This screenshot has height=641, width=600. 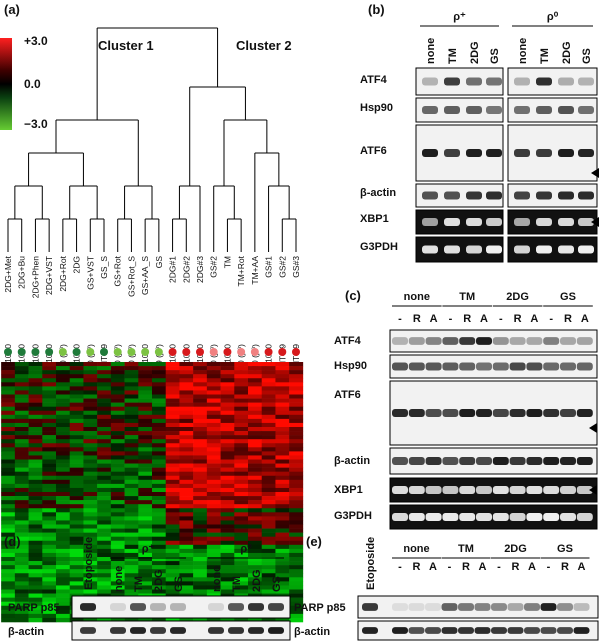 I want to click on condition-label: GS+Rot_S, so click(x=131, y=276).